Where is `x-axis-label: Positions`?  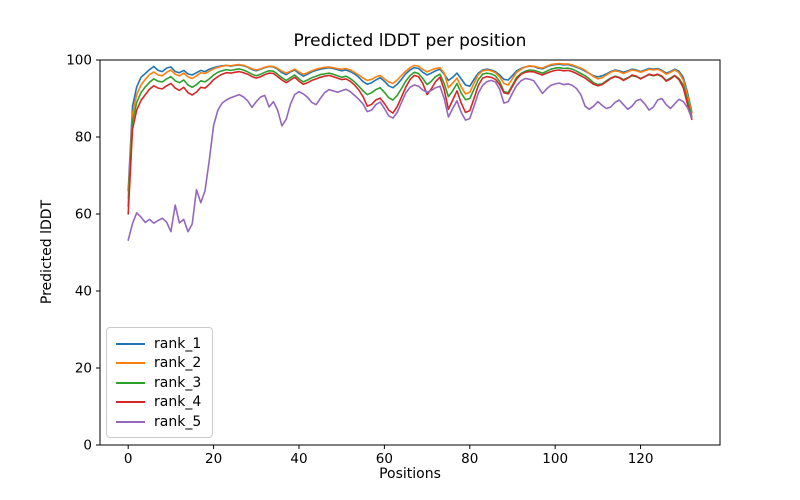 x-axis-label: Positions is located at coordinates (410, 474).